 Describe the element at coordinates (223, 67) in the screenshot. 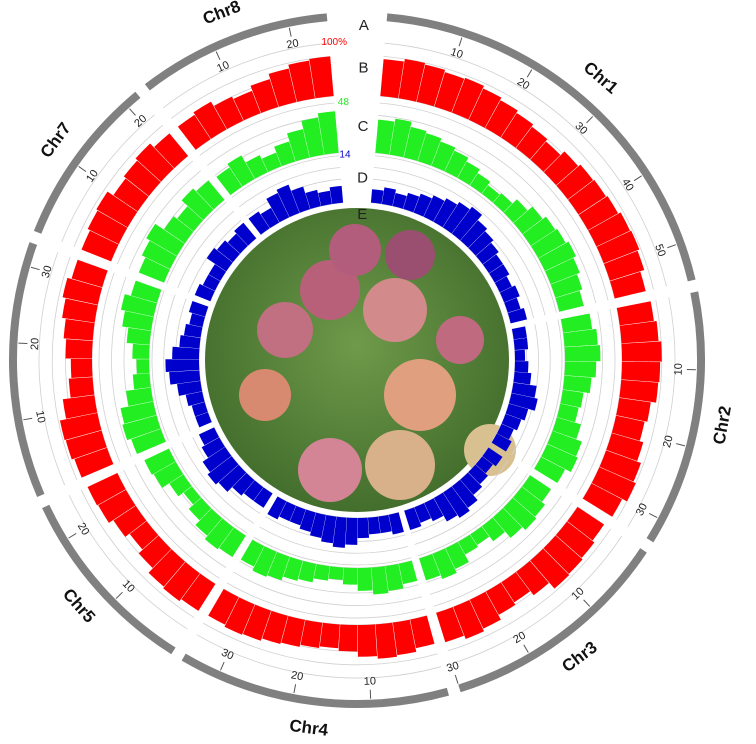

I see `chromosome-tick-label: 10` at that location.